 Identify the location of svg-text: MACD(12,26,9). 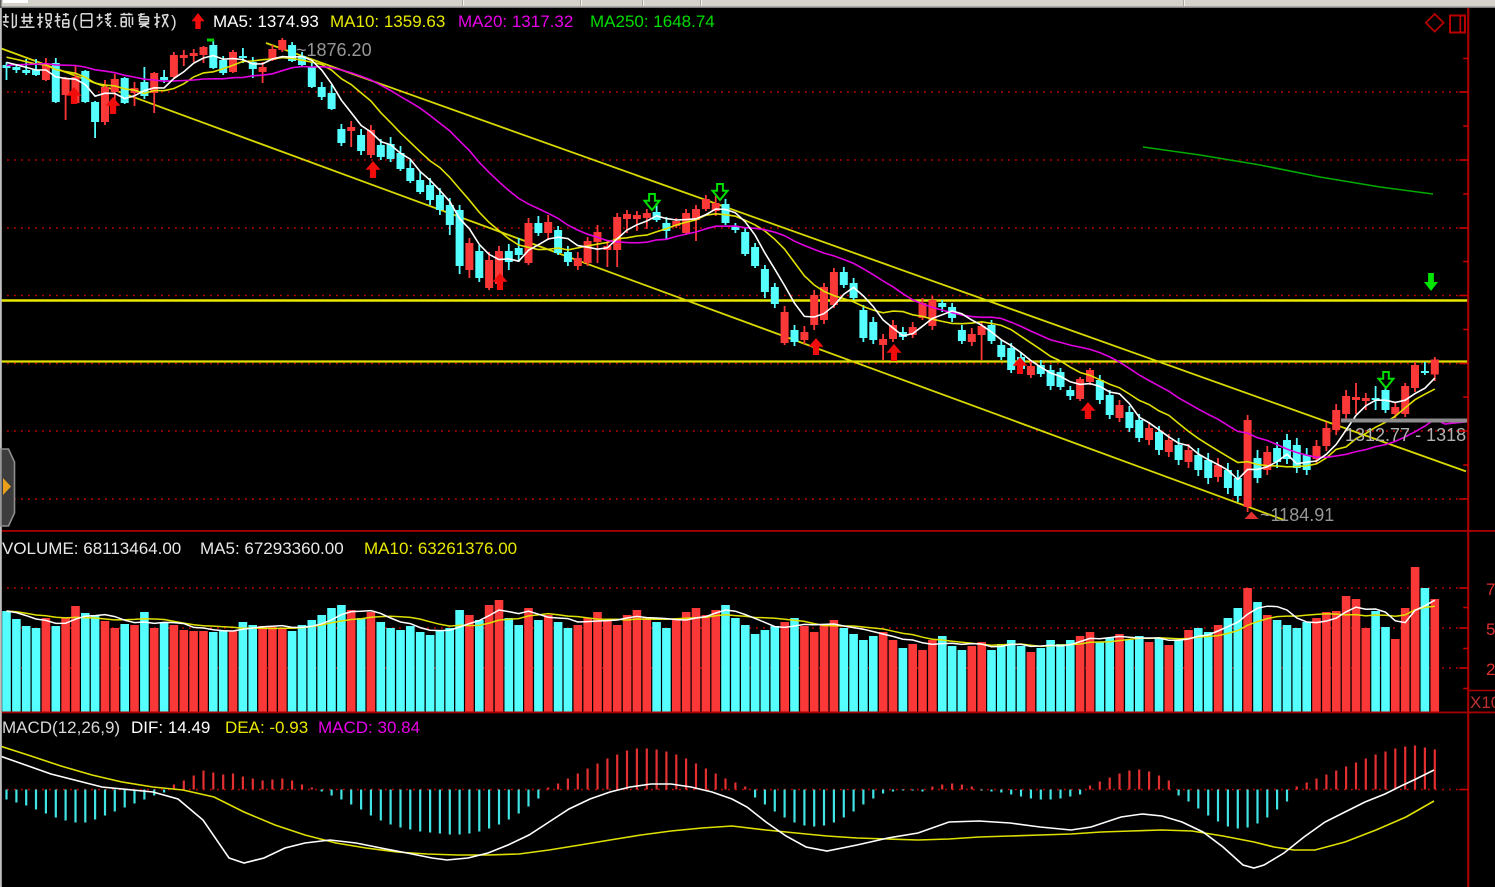
(61, 727).